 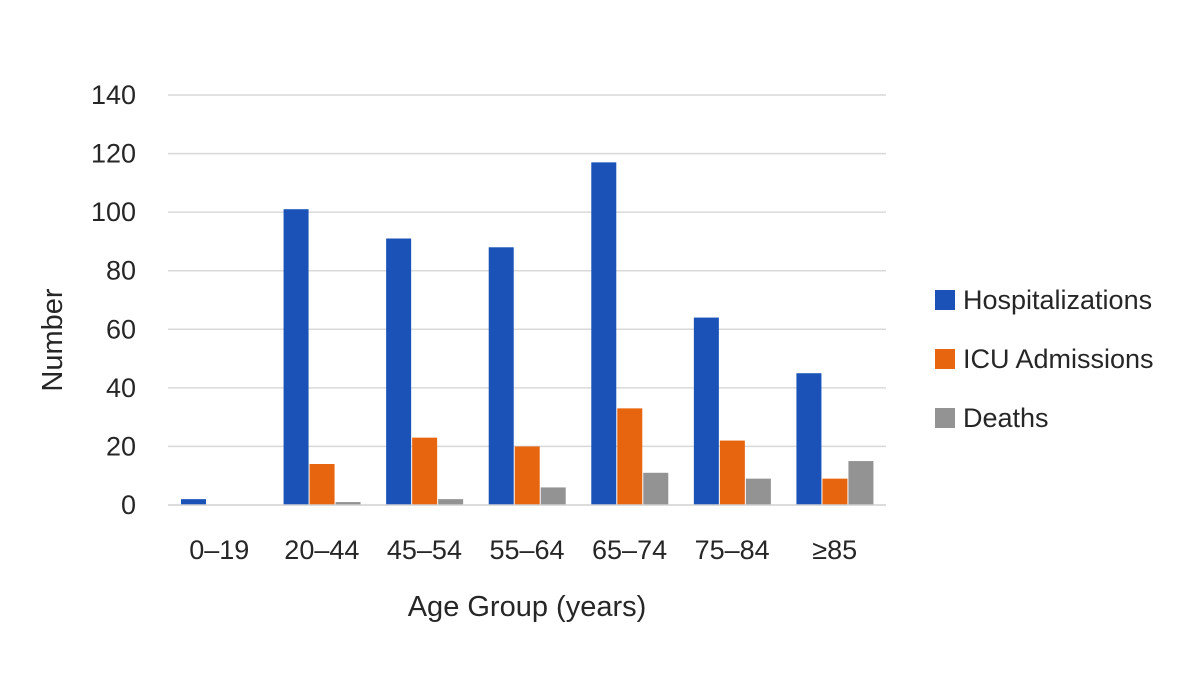 I want to click on y-tick-label: 80, so click(x=121, y=271).